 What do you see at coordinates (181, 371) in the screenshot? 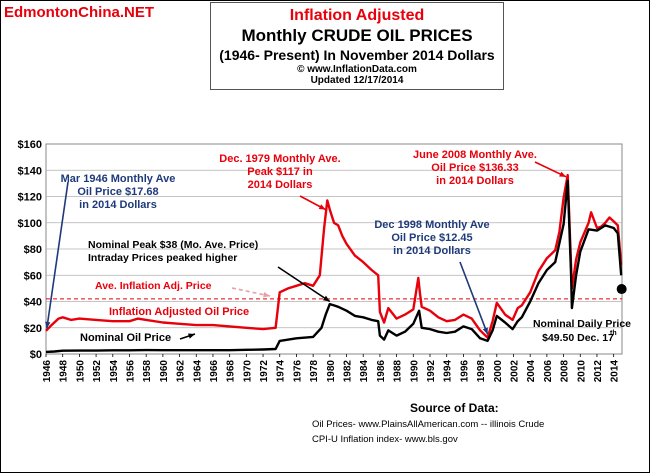
I see `x-tick-label: 1962` at bounding box center [181, 371].